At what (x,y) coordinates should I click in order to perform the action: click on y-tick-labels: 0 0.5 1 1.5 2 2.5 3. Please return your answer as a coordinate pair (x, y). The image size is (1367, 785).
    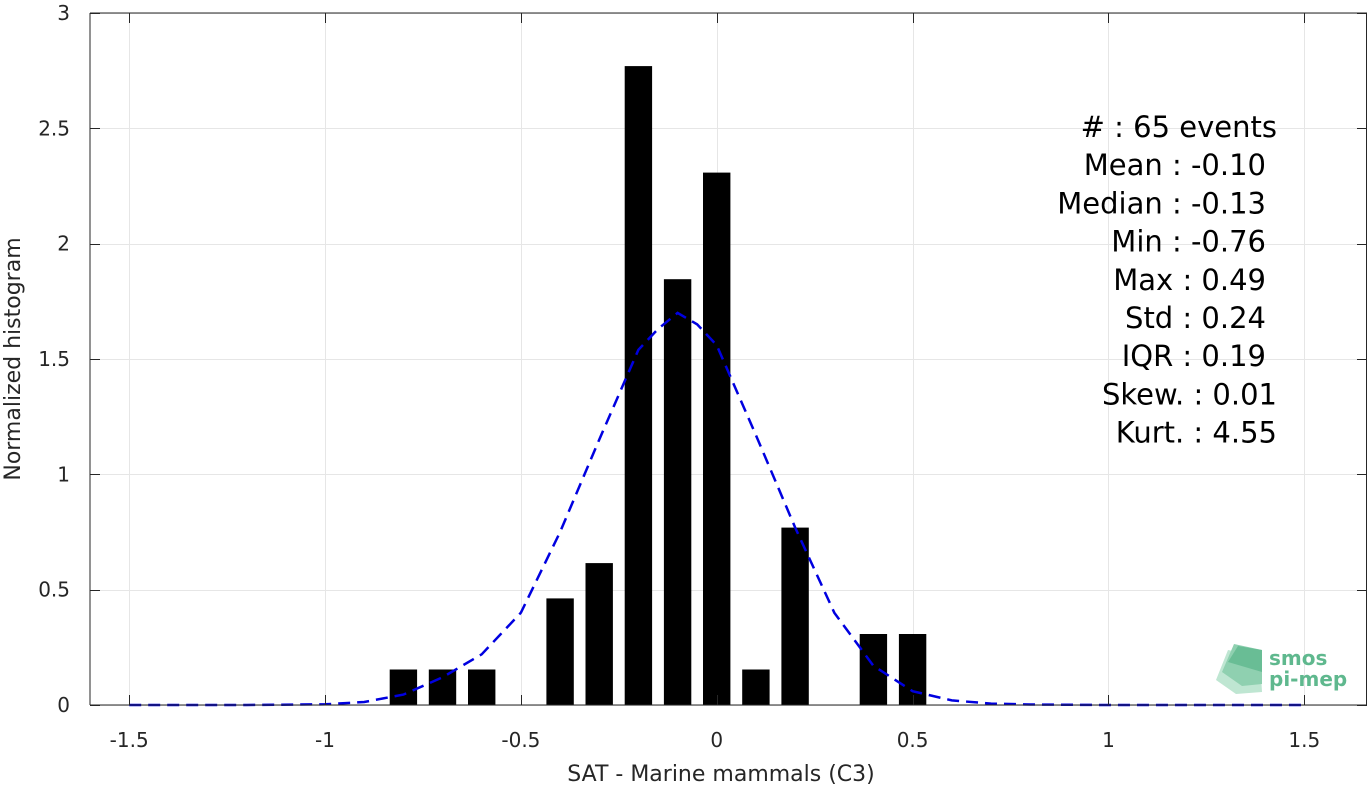
    Looking at the image, I should click on (54, 359).